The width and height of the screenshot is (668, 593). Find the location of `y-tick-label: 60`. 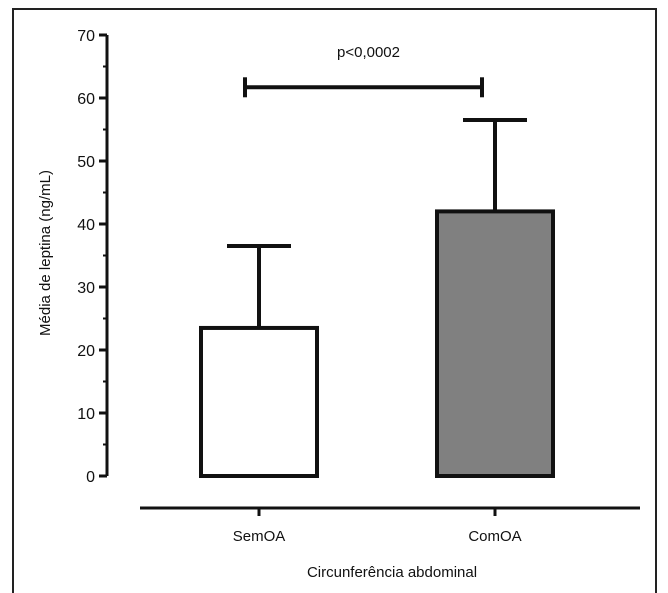

y-tick-label: 60 is located at coordinates (86, 99).